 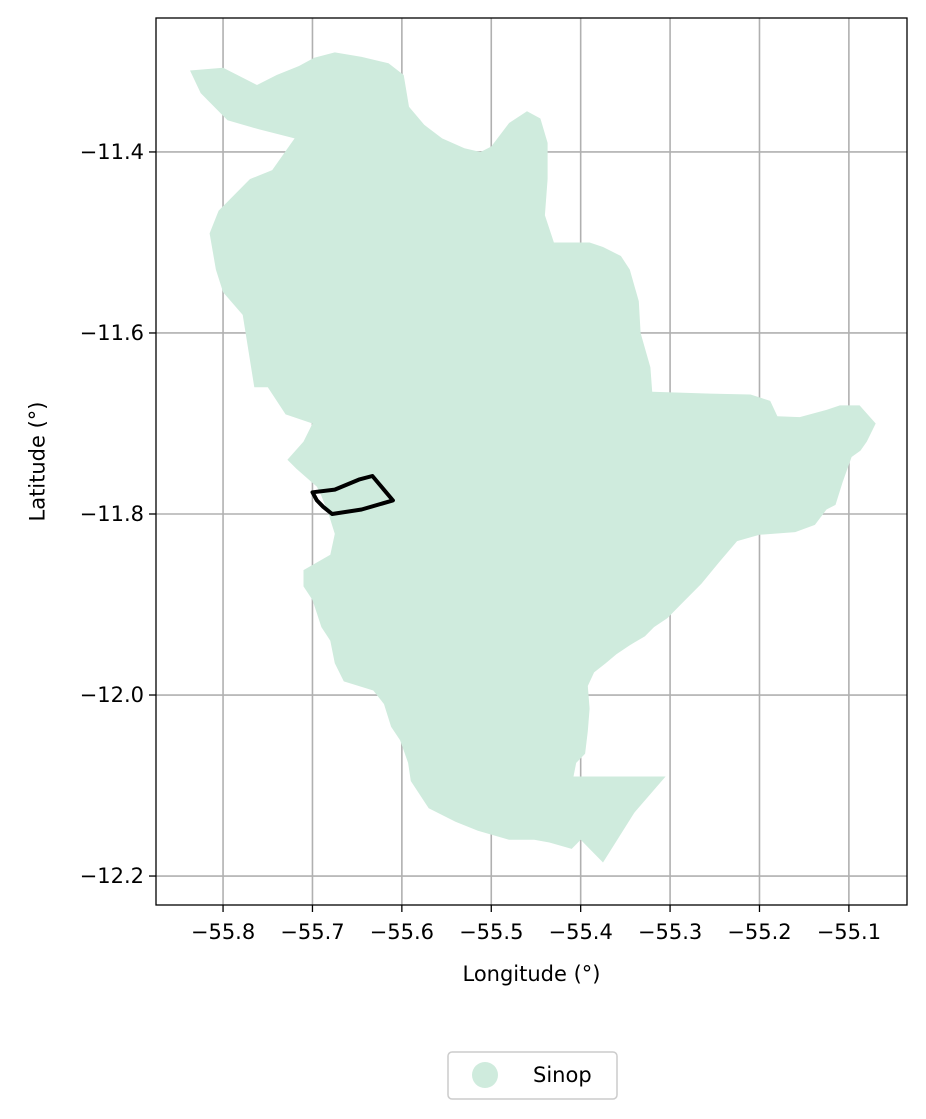 What do you see at coordinates (759, 932) in the screenshot?
I see `x-tick-label-6: −55.2` at bounding box center [759, 932].